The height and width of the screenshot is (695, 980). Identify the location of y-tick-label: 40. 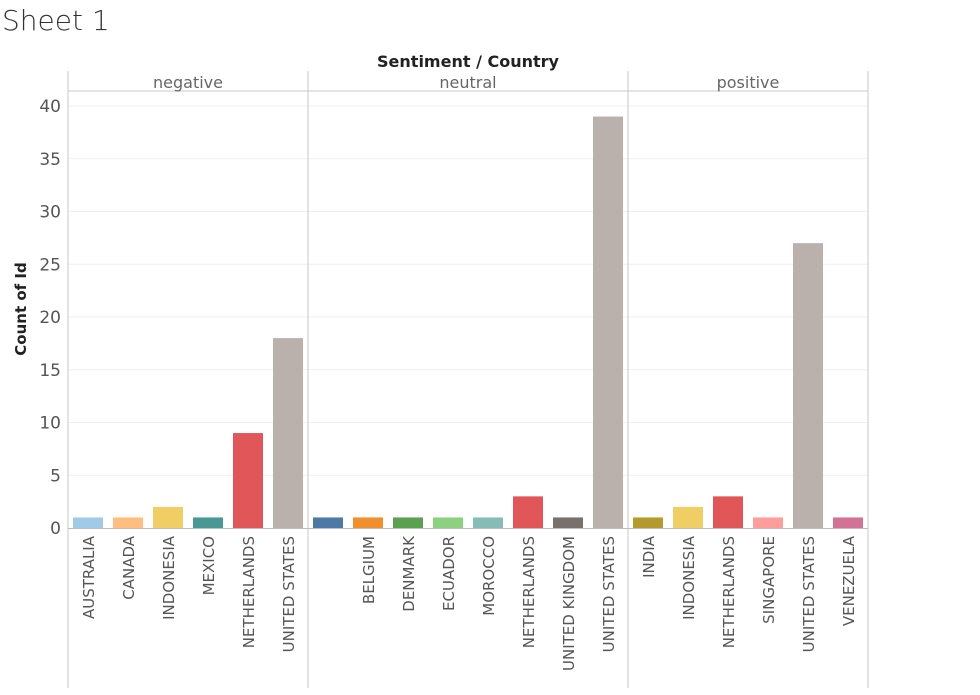
(50, 107).